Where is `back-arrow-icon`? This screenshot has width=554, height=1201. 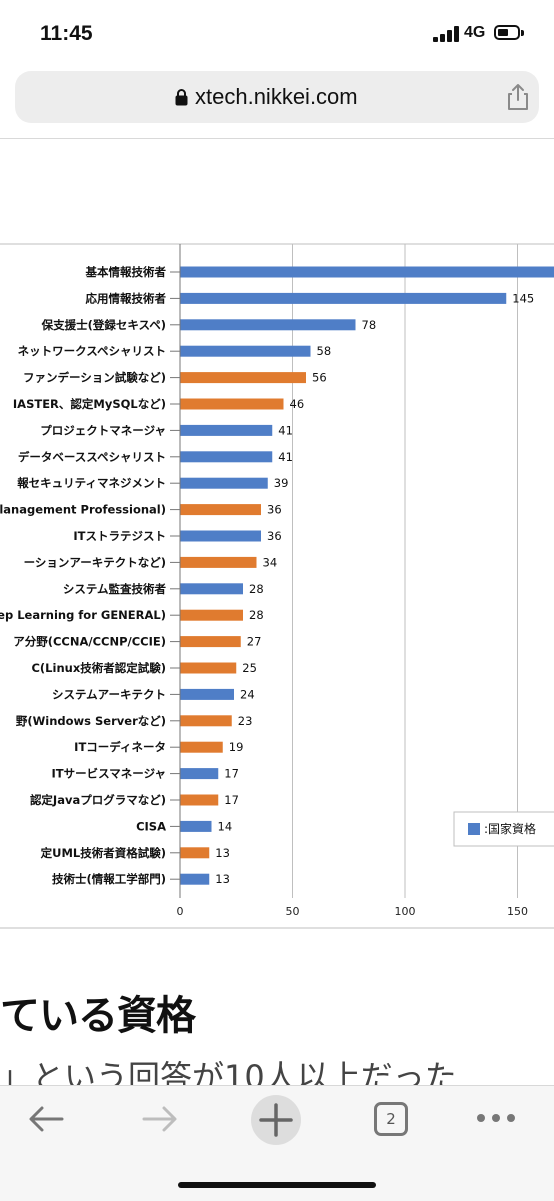
back-arrow-icon is located at coordinates (46, 1119).